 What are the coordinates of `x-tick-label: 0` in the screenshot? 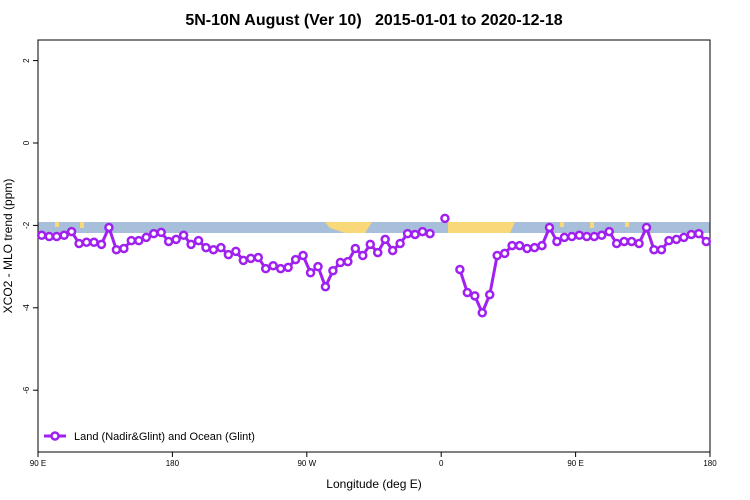 It's located at (441, 463).